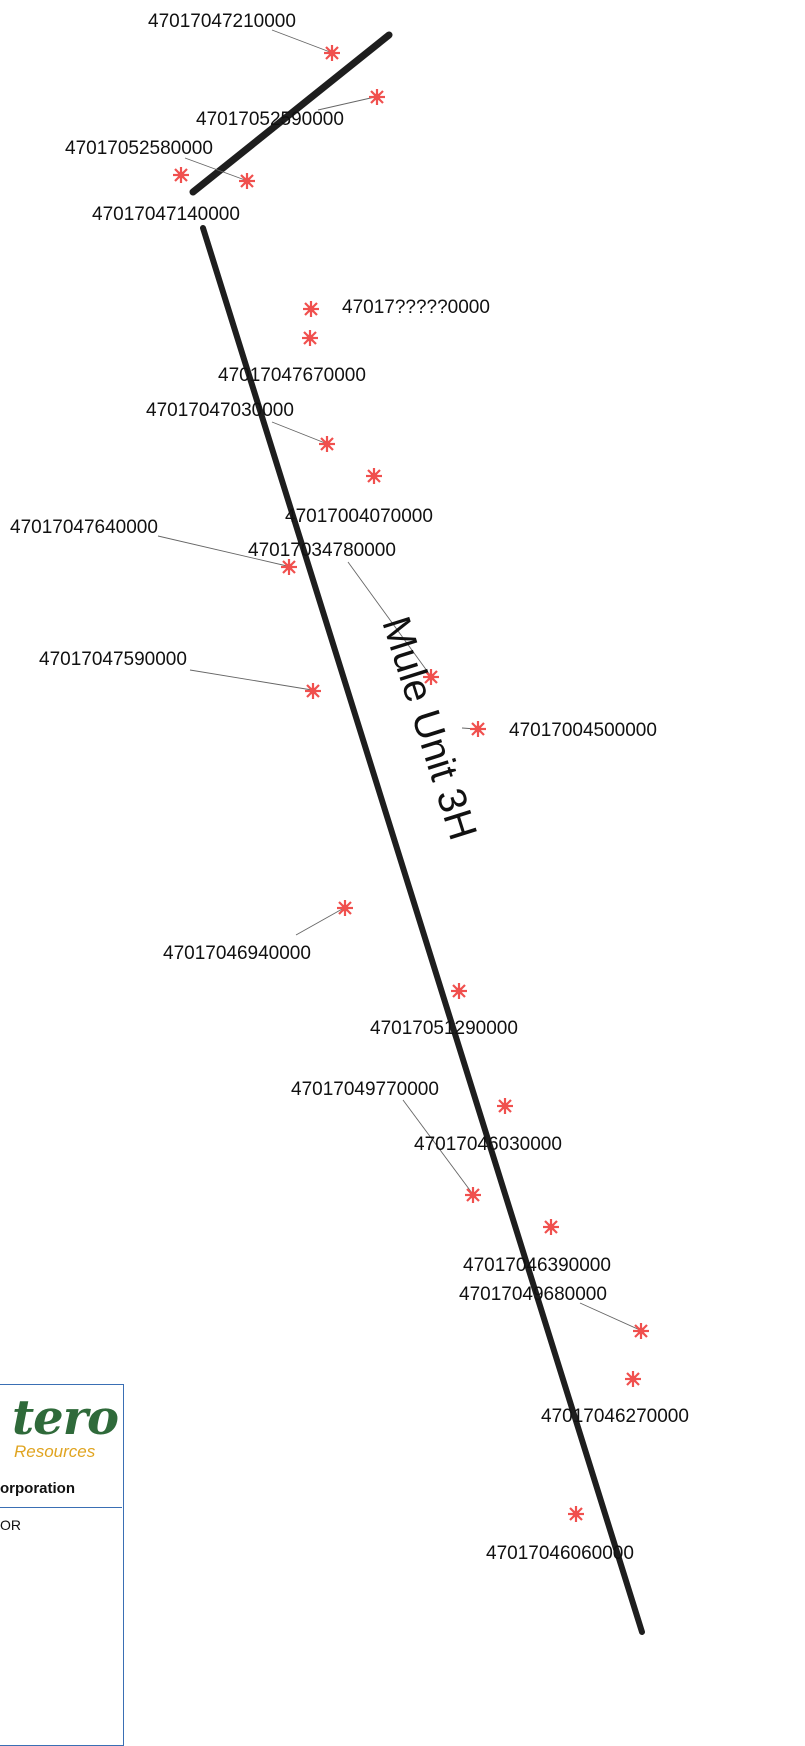  What do you see at coordinates (560, 1553) in the screenshot?
I see `well-label: 47017046060000` at bounding box center [560, 1553].